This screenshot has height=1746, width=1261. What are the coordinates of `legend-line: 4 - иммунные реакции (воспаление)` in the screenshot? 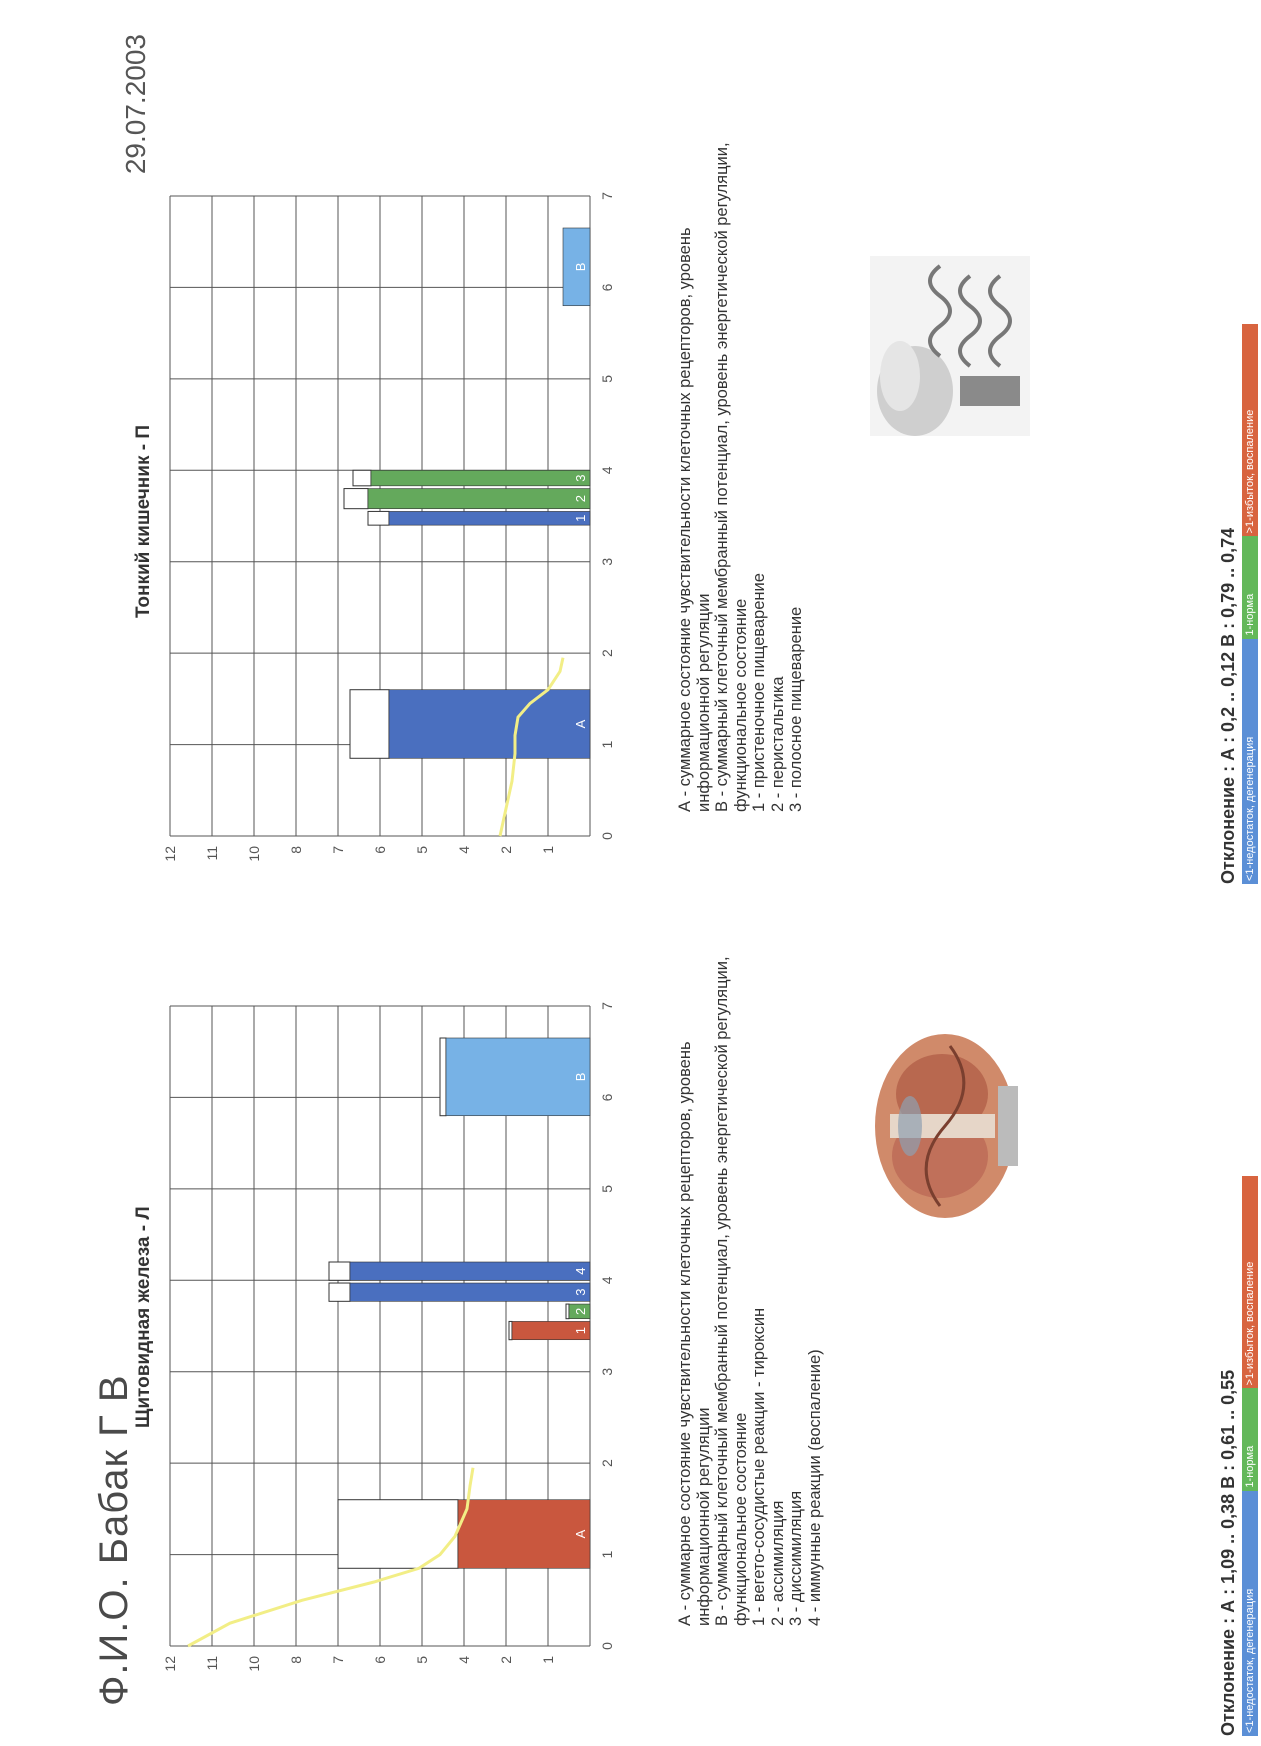 It's located at (814, 1487).